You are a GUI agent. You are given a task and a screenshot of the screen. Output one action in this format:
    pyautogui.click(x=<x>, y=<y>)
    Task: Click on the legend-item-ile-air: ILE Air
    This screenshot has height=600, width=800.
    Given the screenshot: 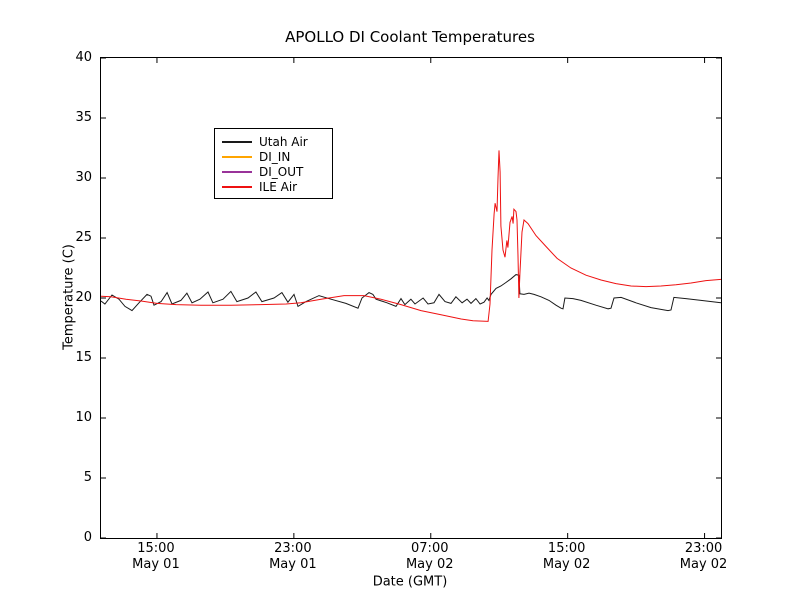 What is the action you would take?
    pyautogui.click(x=273, y=186)
    